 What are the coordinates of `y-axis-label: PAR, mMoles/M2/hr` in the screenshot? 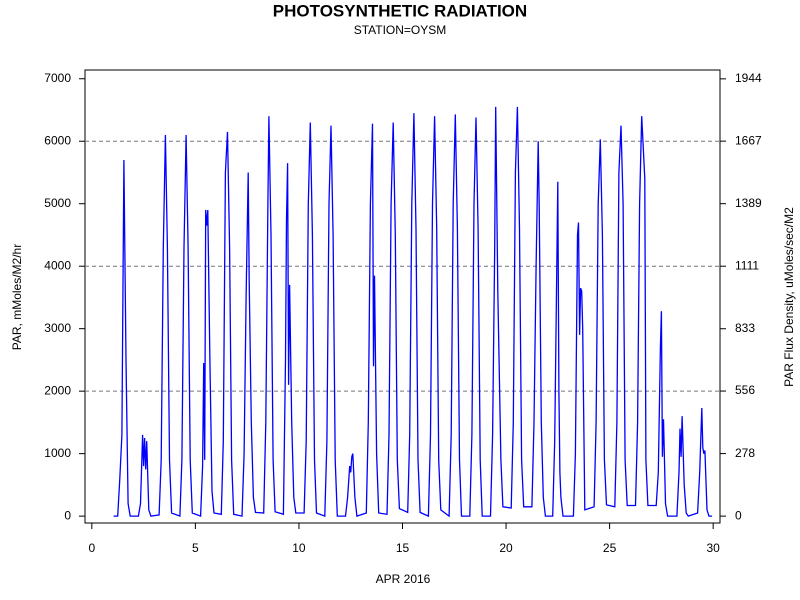 It's located at (17, 297).